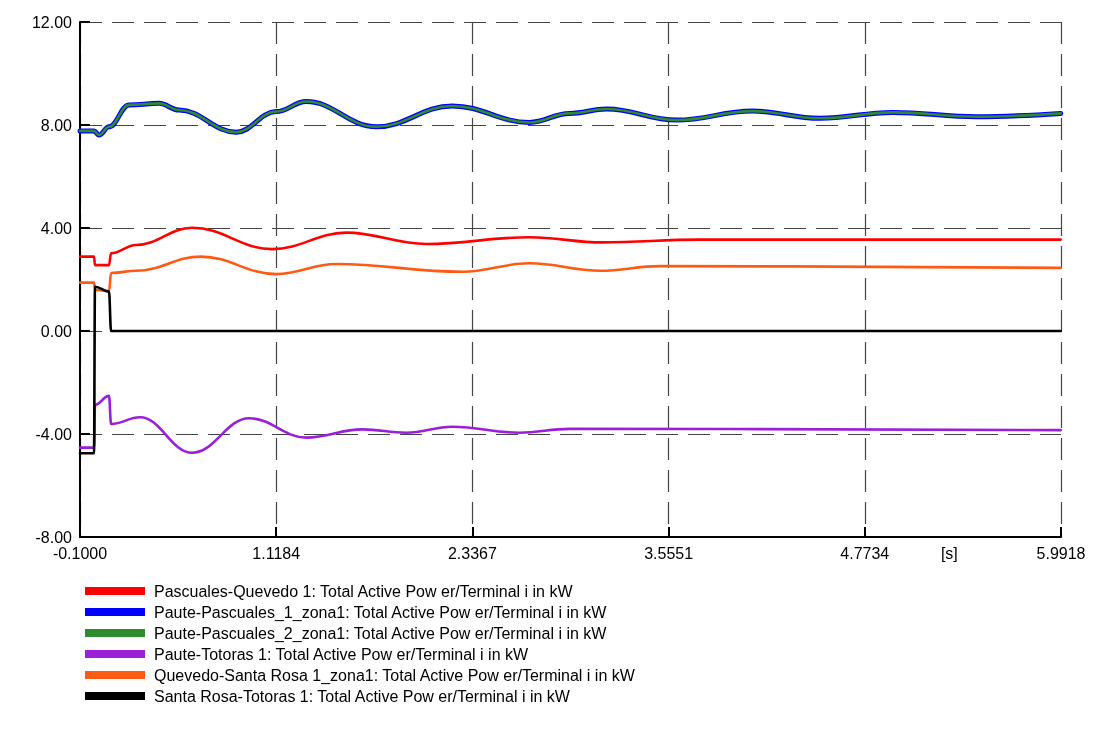  I want to click on legend-label: Paute-Pascuales_1_zona1: Total Active Pow er/Terminal i in kW, so click(381, 612).